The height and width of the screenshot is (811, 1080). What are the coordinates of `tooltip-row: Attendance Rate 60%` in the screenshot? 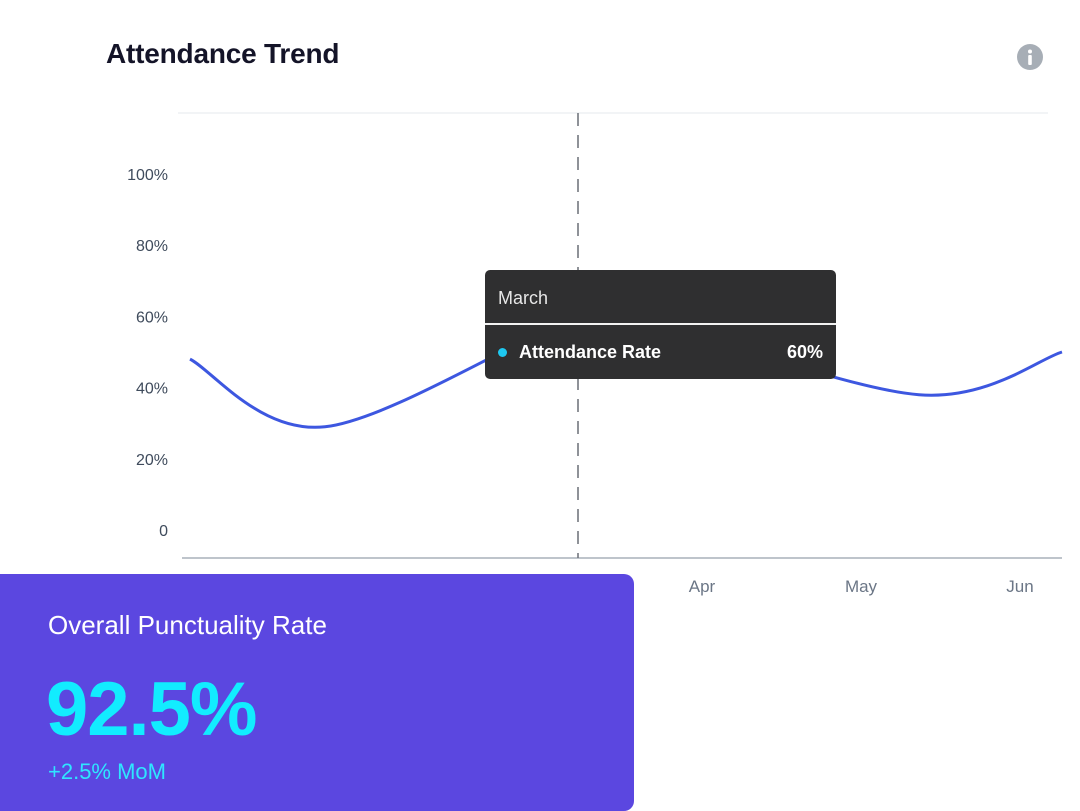 It's located at (660, 352).